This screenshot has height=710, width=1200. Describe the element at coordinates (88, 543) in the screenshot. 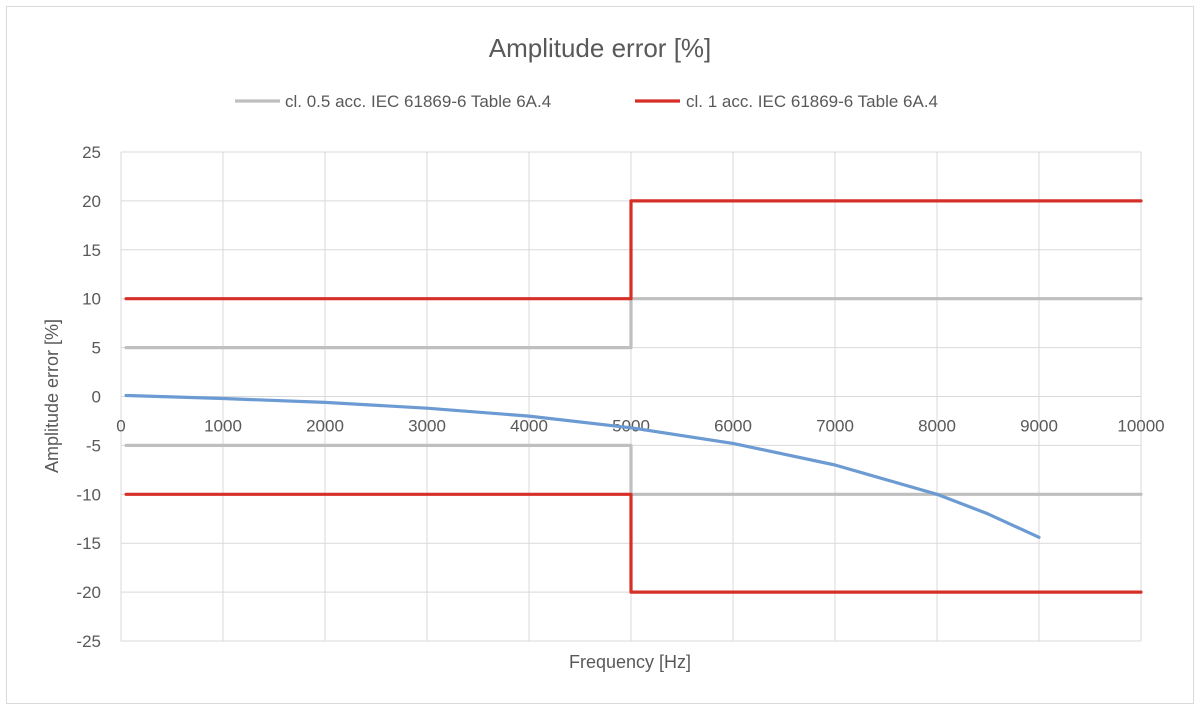

I see `y-tick-label: -15` at that location.